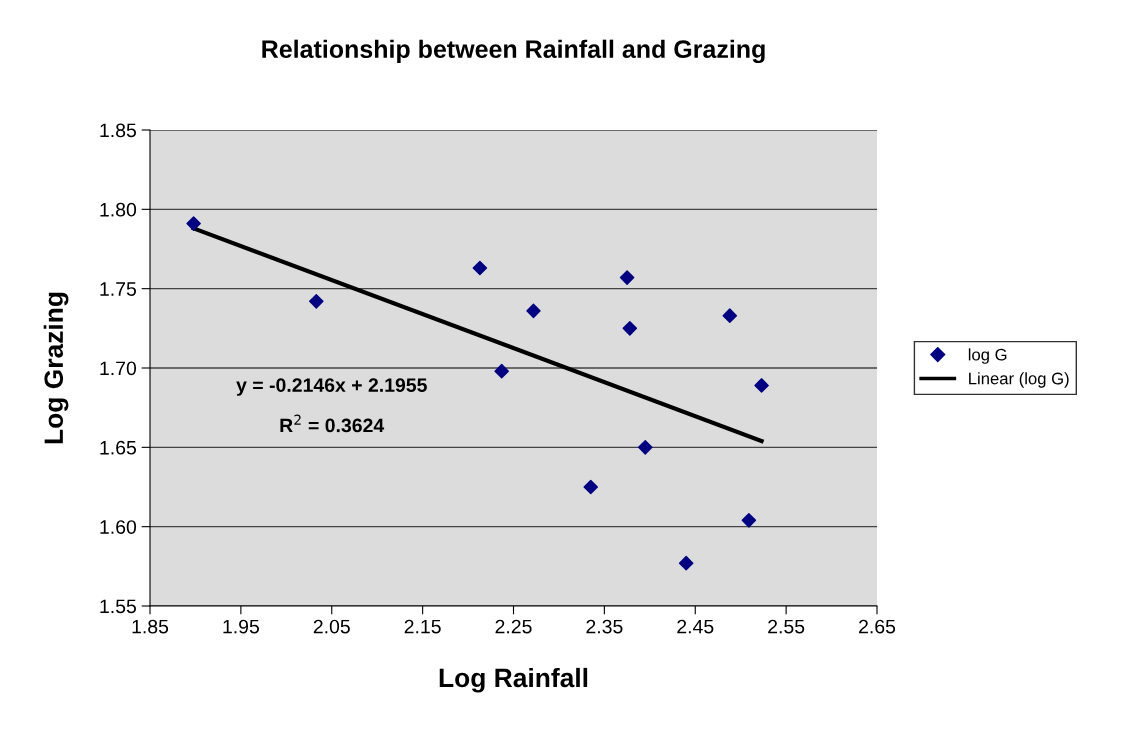 The height and width of the screenshot is (737, 1133). Describe the element at coordinates (877, 626) in the screenshot. I see `x-tick-label: 2.65` at that location.